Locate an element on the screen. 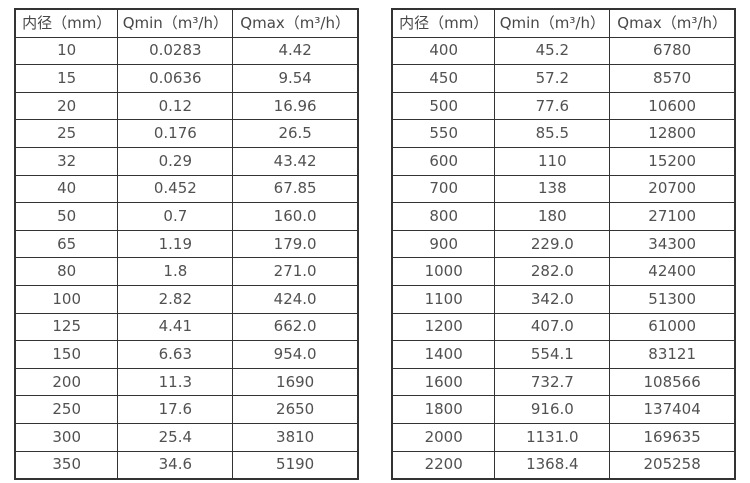 The width and height of the screenshot is (750, 483). diameter-cell: 450 is located at coordinates (443, 78).